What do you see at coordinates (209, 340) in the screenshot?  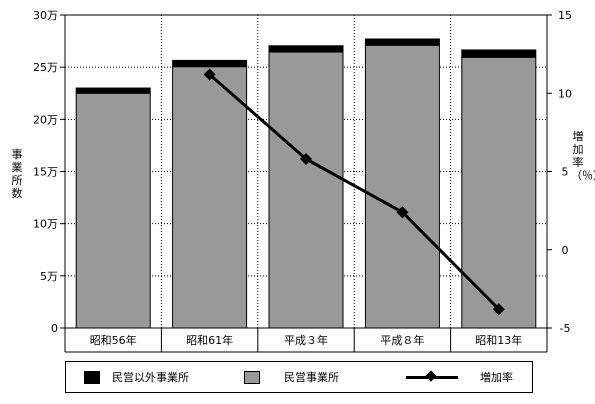 I see `category-label-1: 昭和61年` at bounding box center [209, 340].